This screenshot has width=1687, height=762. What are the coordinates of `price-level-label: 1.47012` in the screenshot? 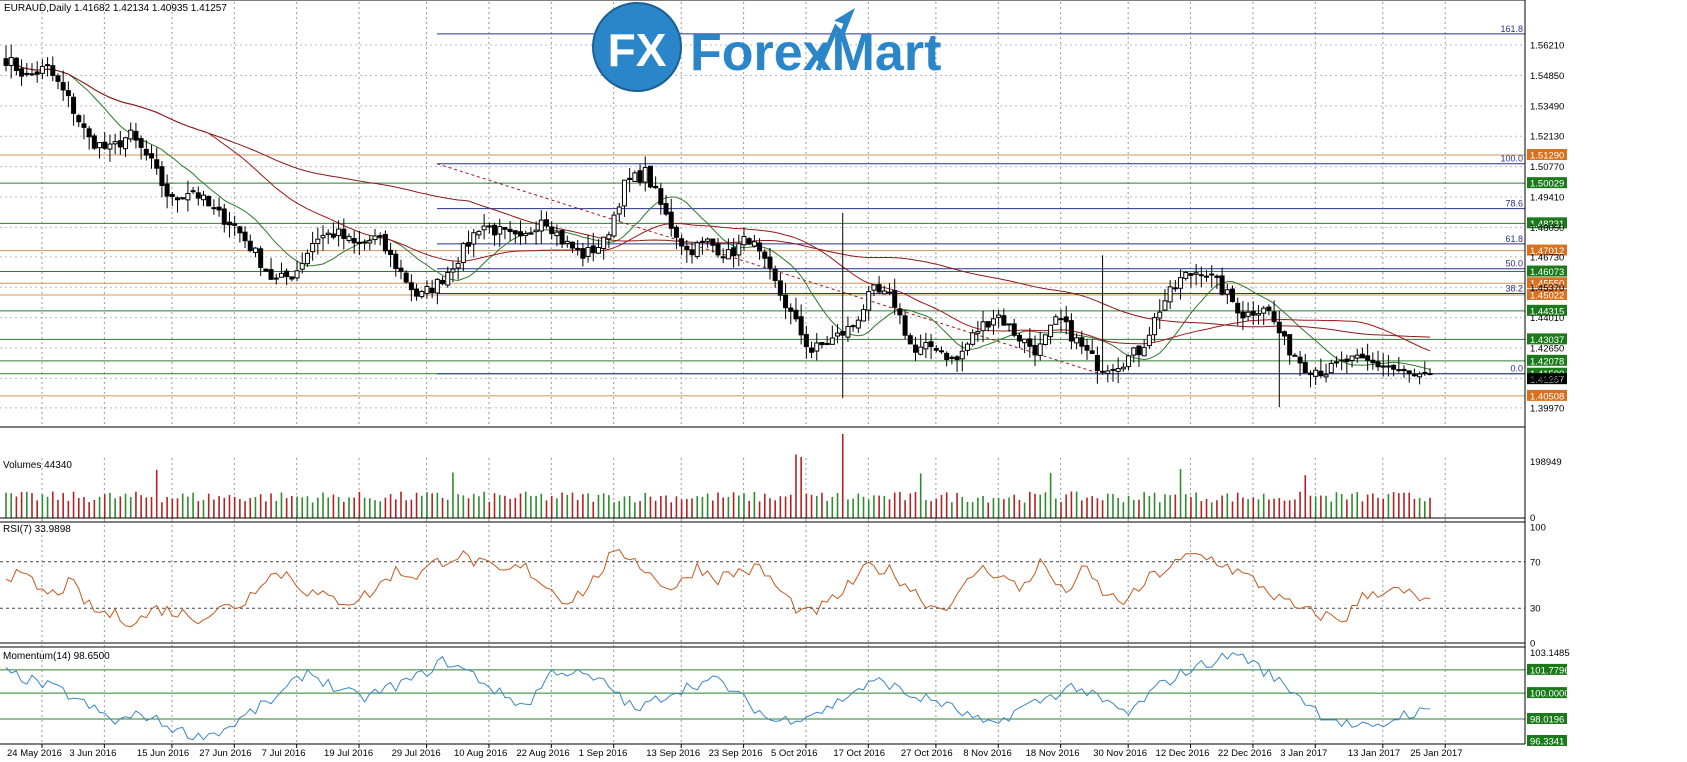 It's located at (1547, 251).